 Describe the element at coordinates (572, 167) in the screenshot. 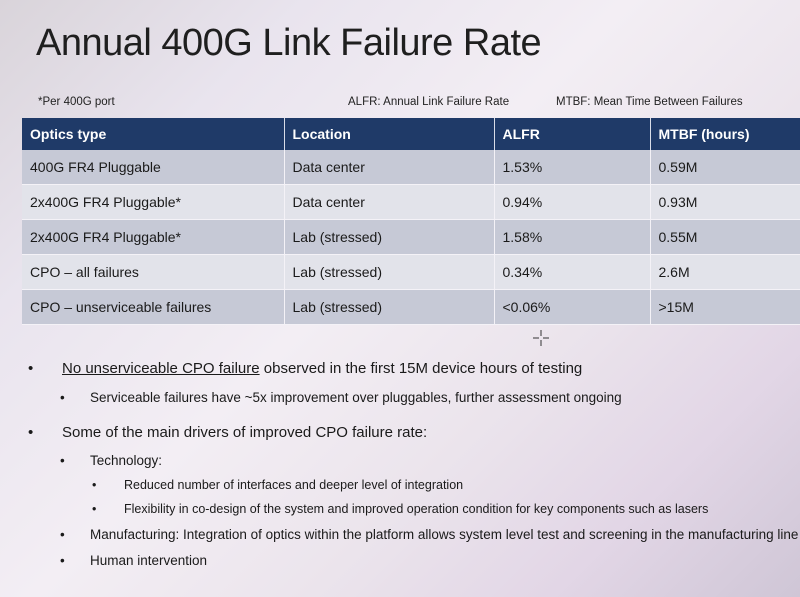

I see `cell-alfr: 1.53%` at that location.